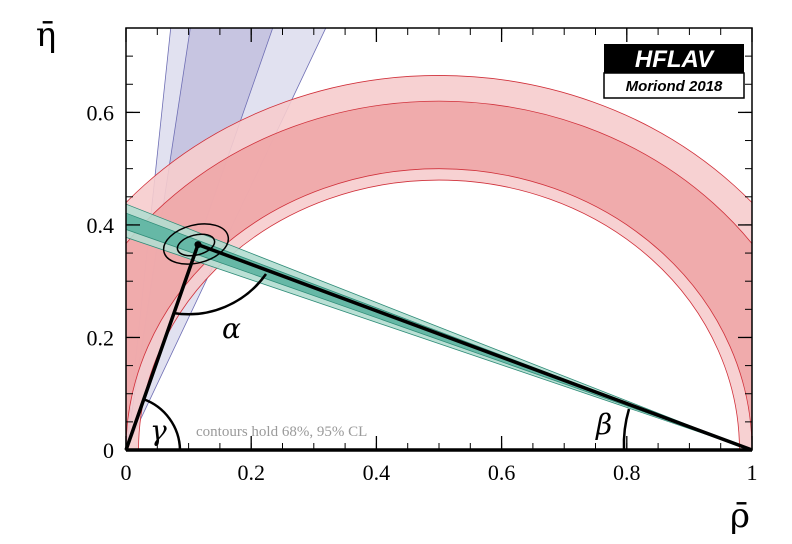 This screenshot has height=544, width=792. I want to click on alpha-label: α, so click(231, 328).